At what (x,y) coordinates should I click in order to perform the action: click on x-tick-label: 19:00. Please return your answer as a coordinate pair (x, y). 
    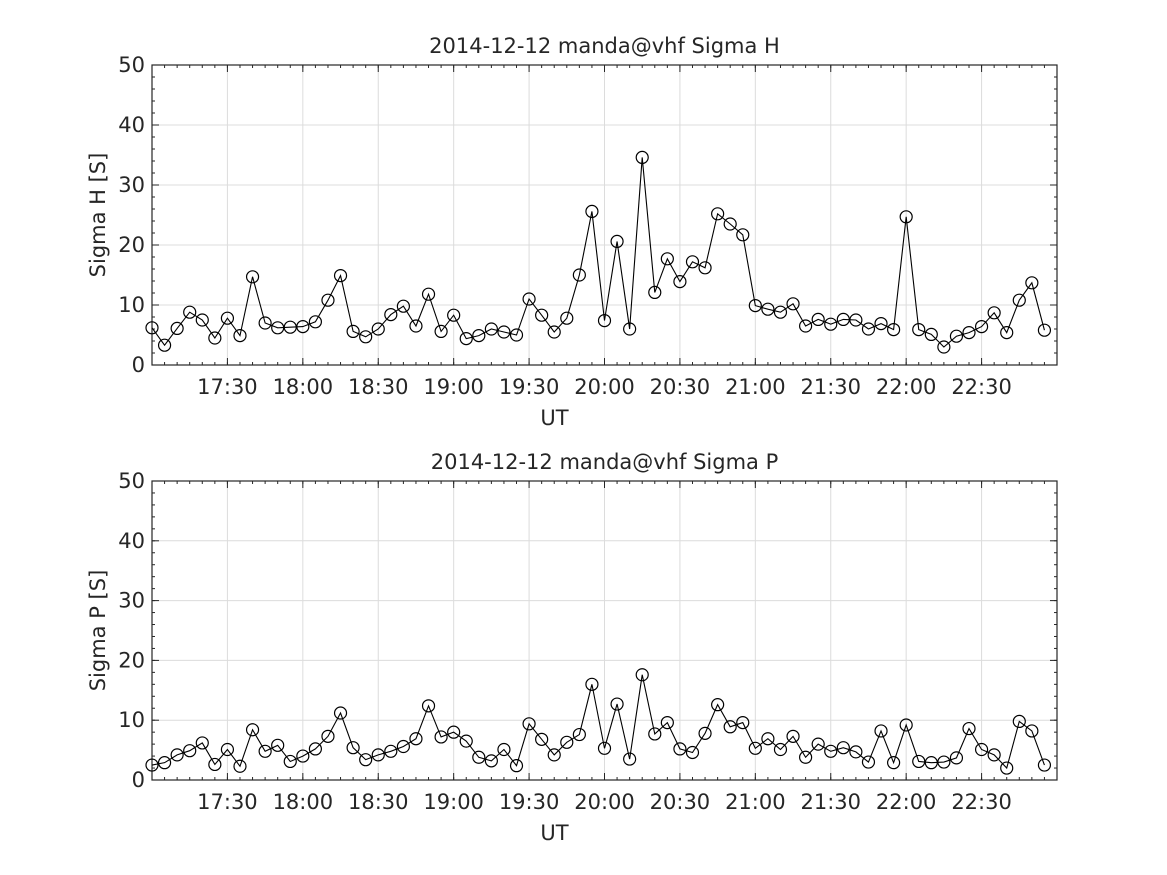
    Looking at the image, I should click on (453, 387).